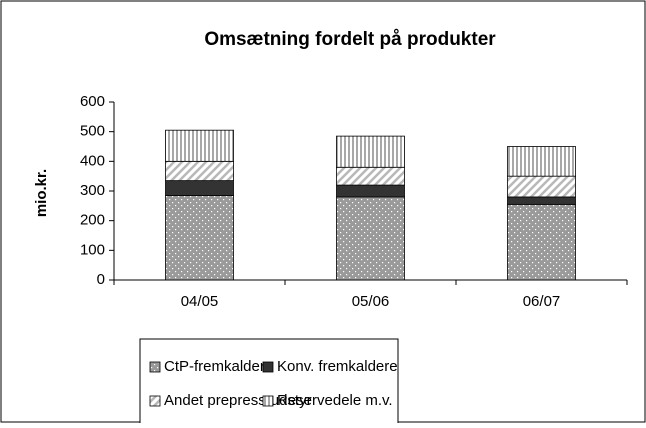  Describe the element at coordinates (238, 400) in the screenshot. I see `legend-label: Andet prepress-udstyr` at that location.